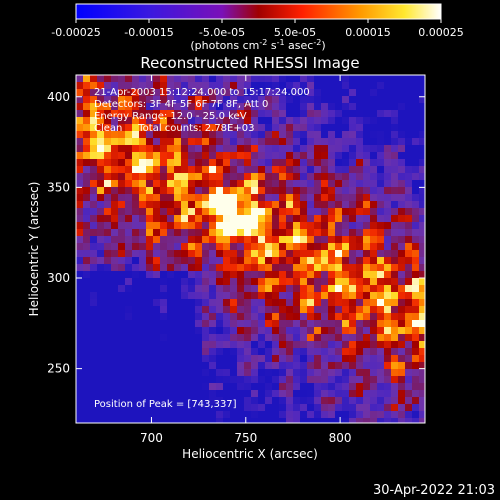 The width and height of the screenshot is (500, 500). I want to click on chart-title: Reconstructed RHESSI Image, so click(249, 63).